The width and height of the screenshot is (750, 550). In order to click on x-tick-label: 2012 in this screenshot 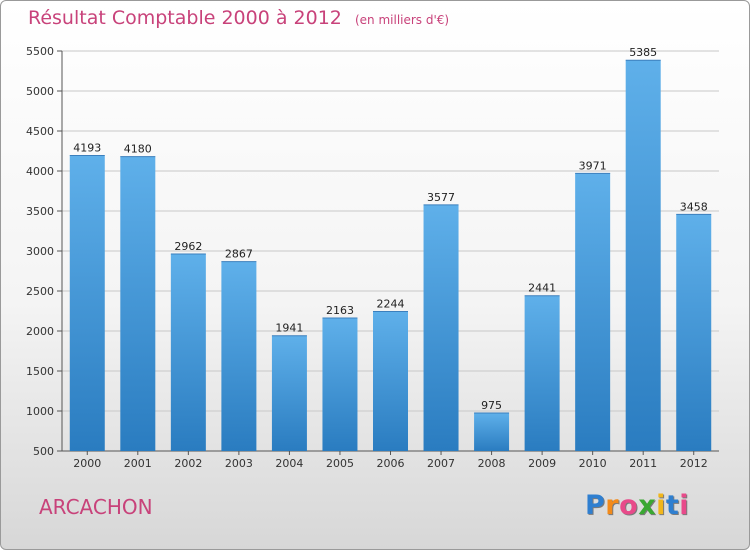, I will do `click(694, 463)`.